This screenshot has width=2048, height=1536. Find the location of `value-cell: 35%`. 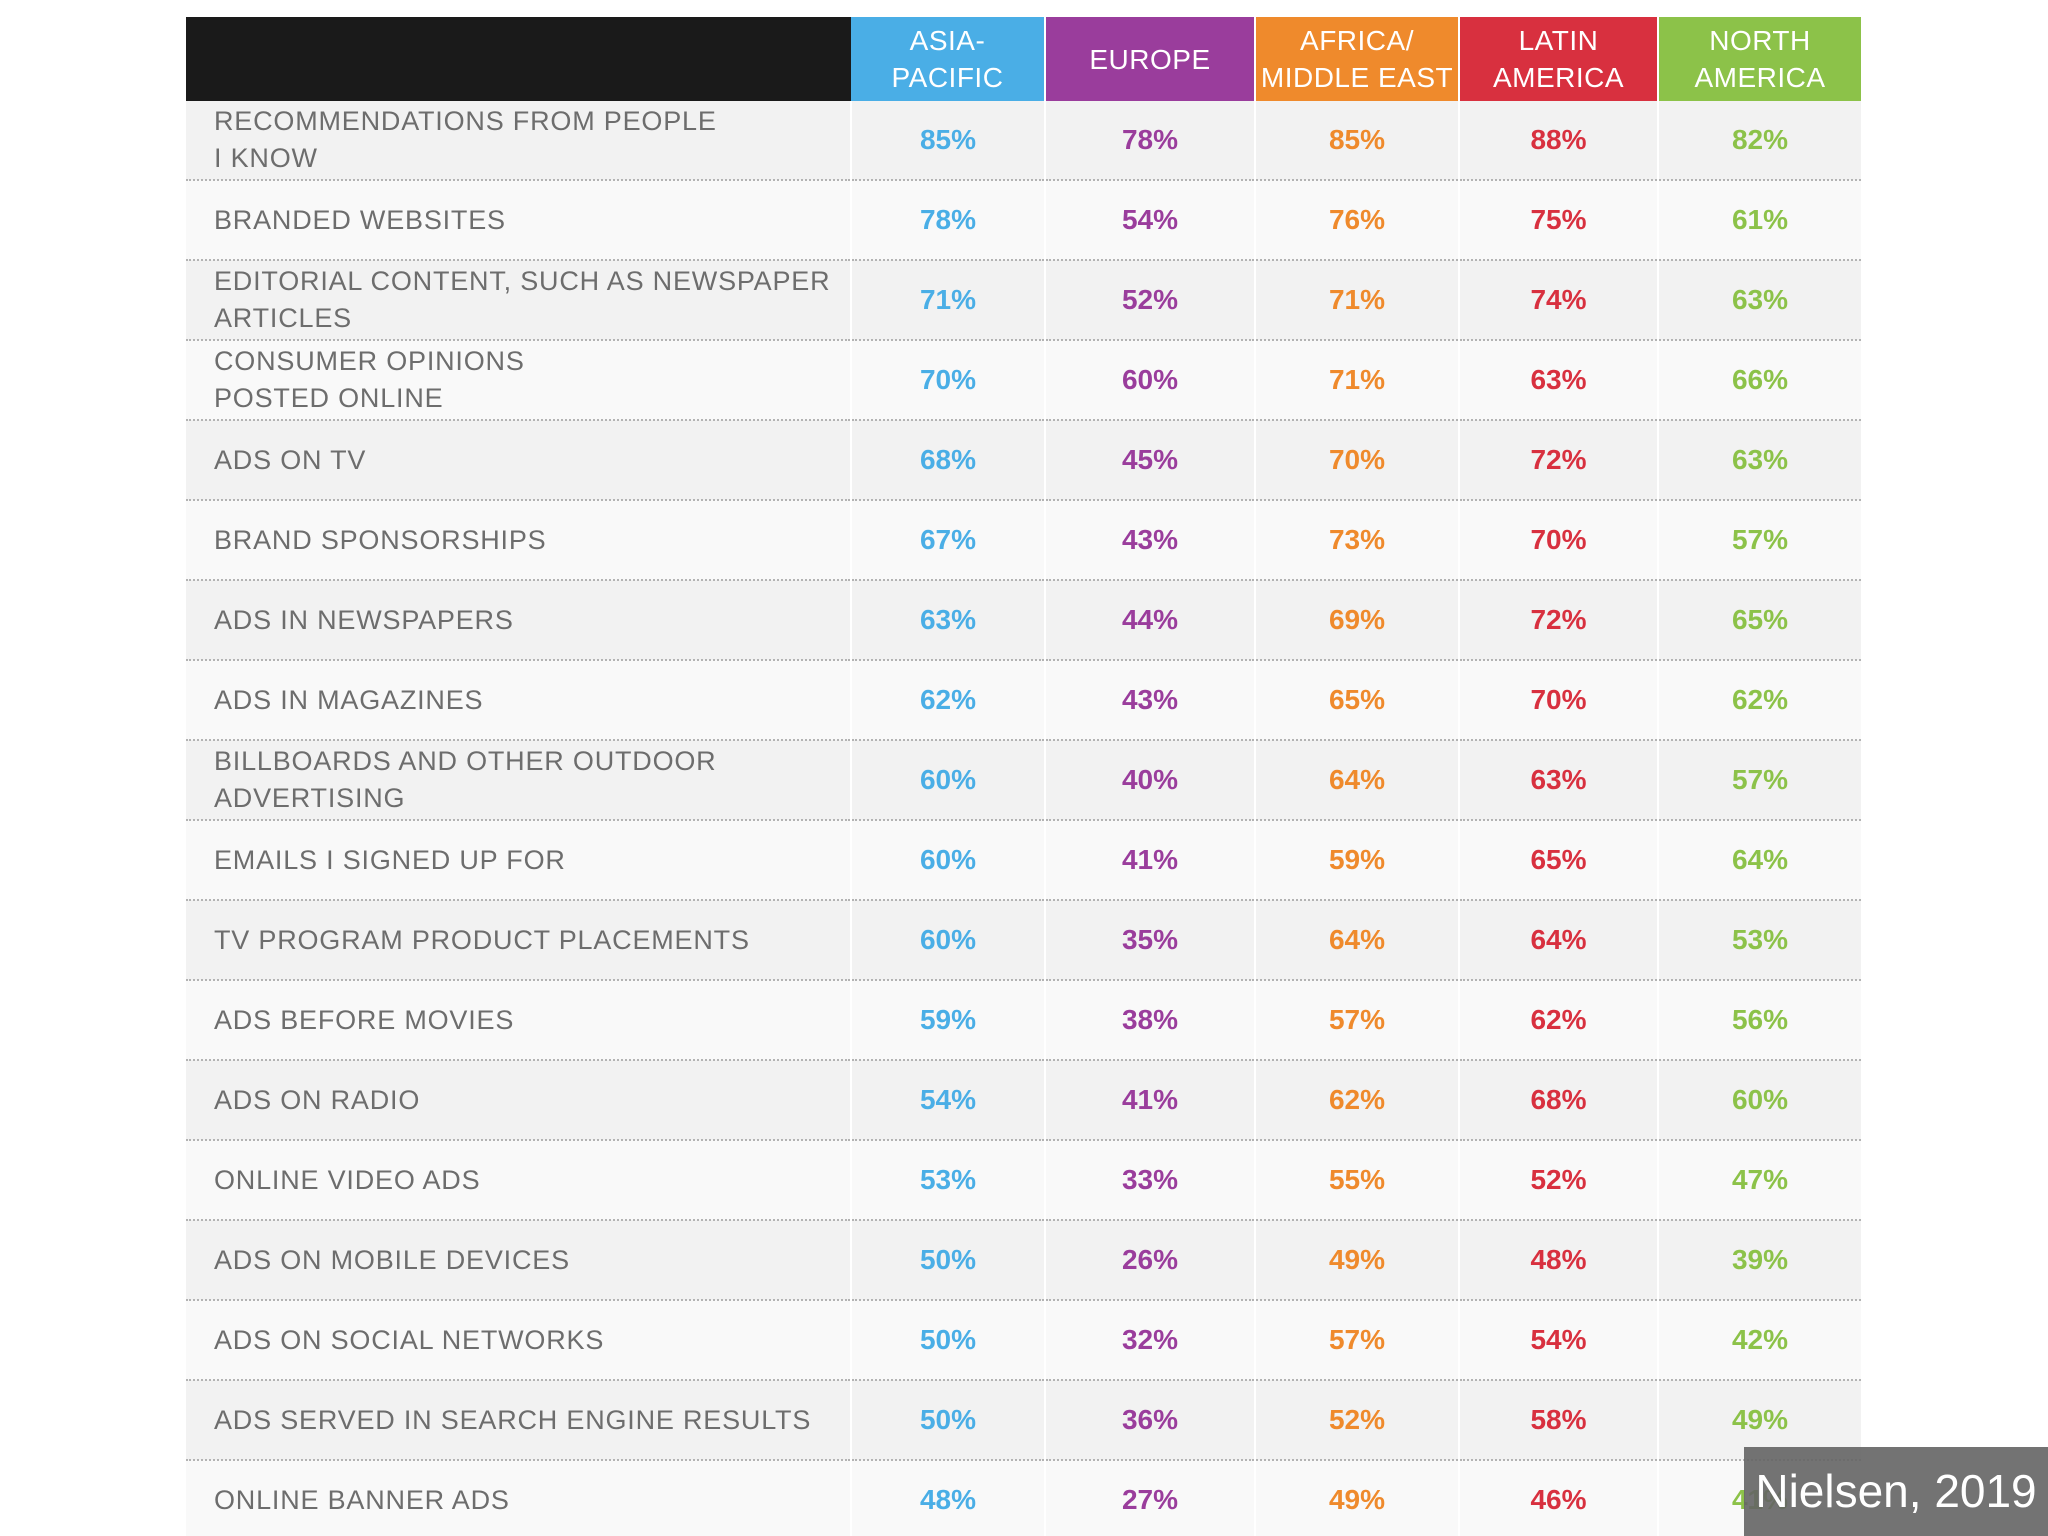

value-cell: 35% is located at coordinates (1149, 940).